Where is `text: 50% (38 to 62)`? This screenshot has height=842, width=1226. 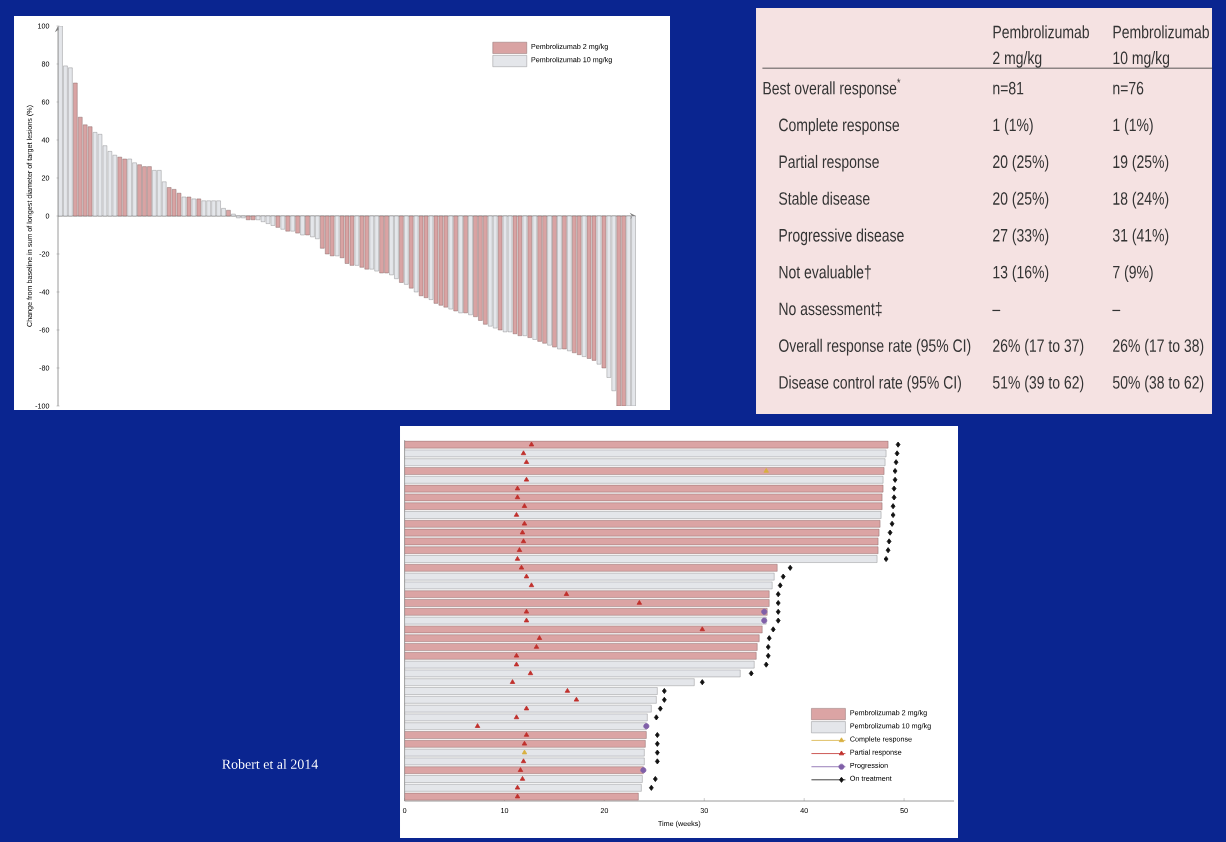 text: 50% (38 to 62) is located at coordinates (1158, 384).